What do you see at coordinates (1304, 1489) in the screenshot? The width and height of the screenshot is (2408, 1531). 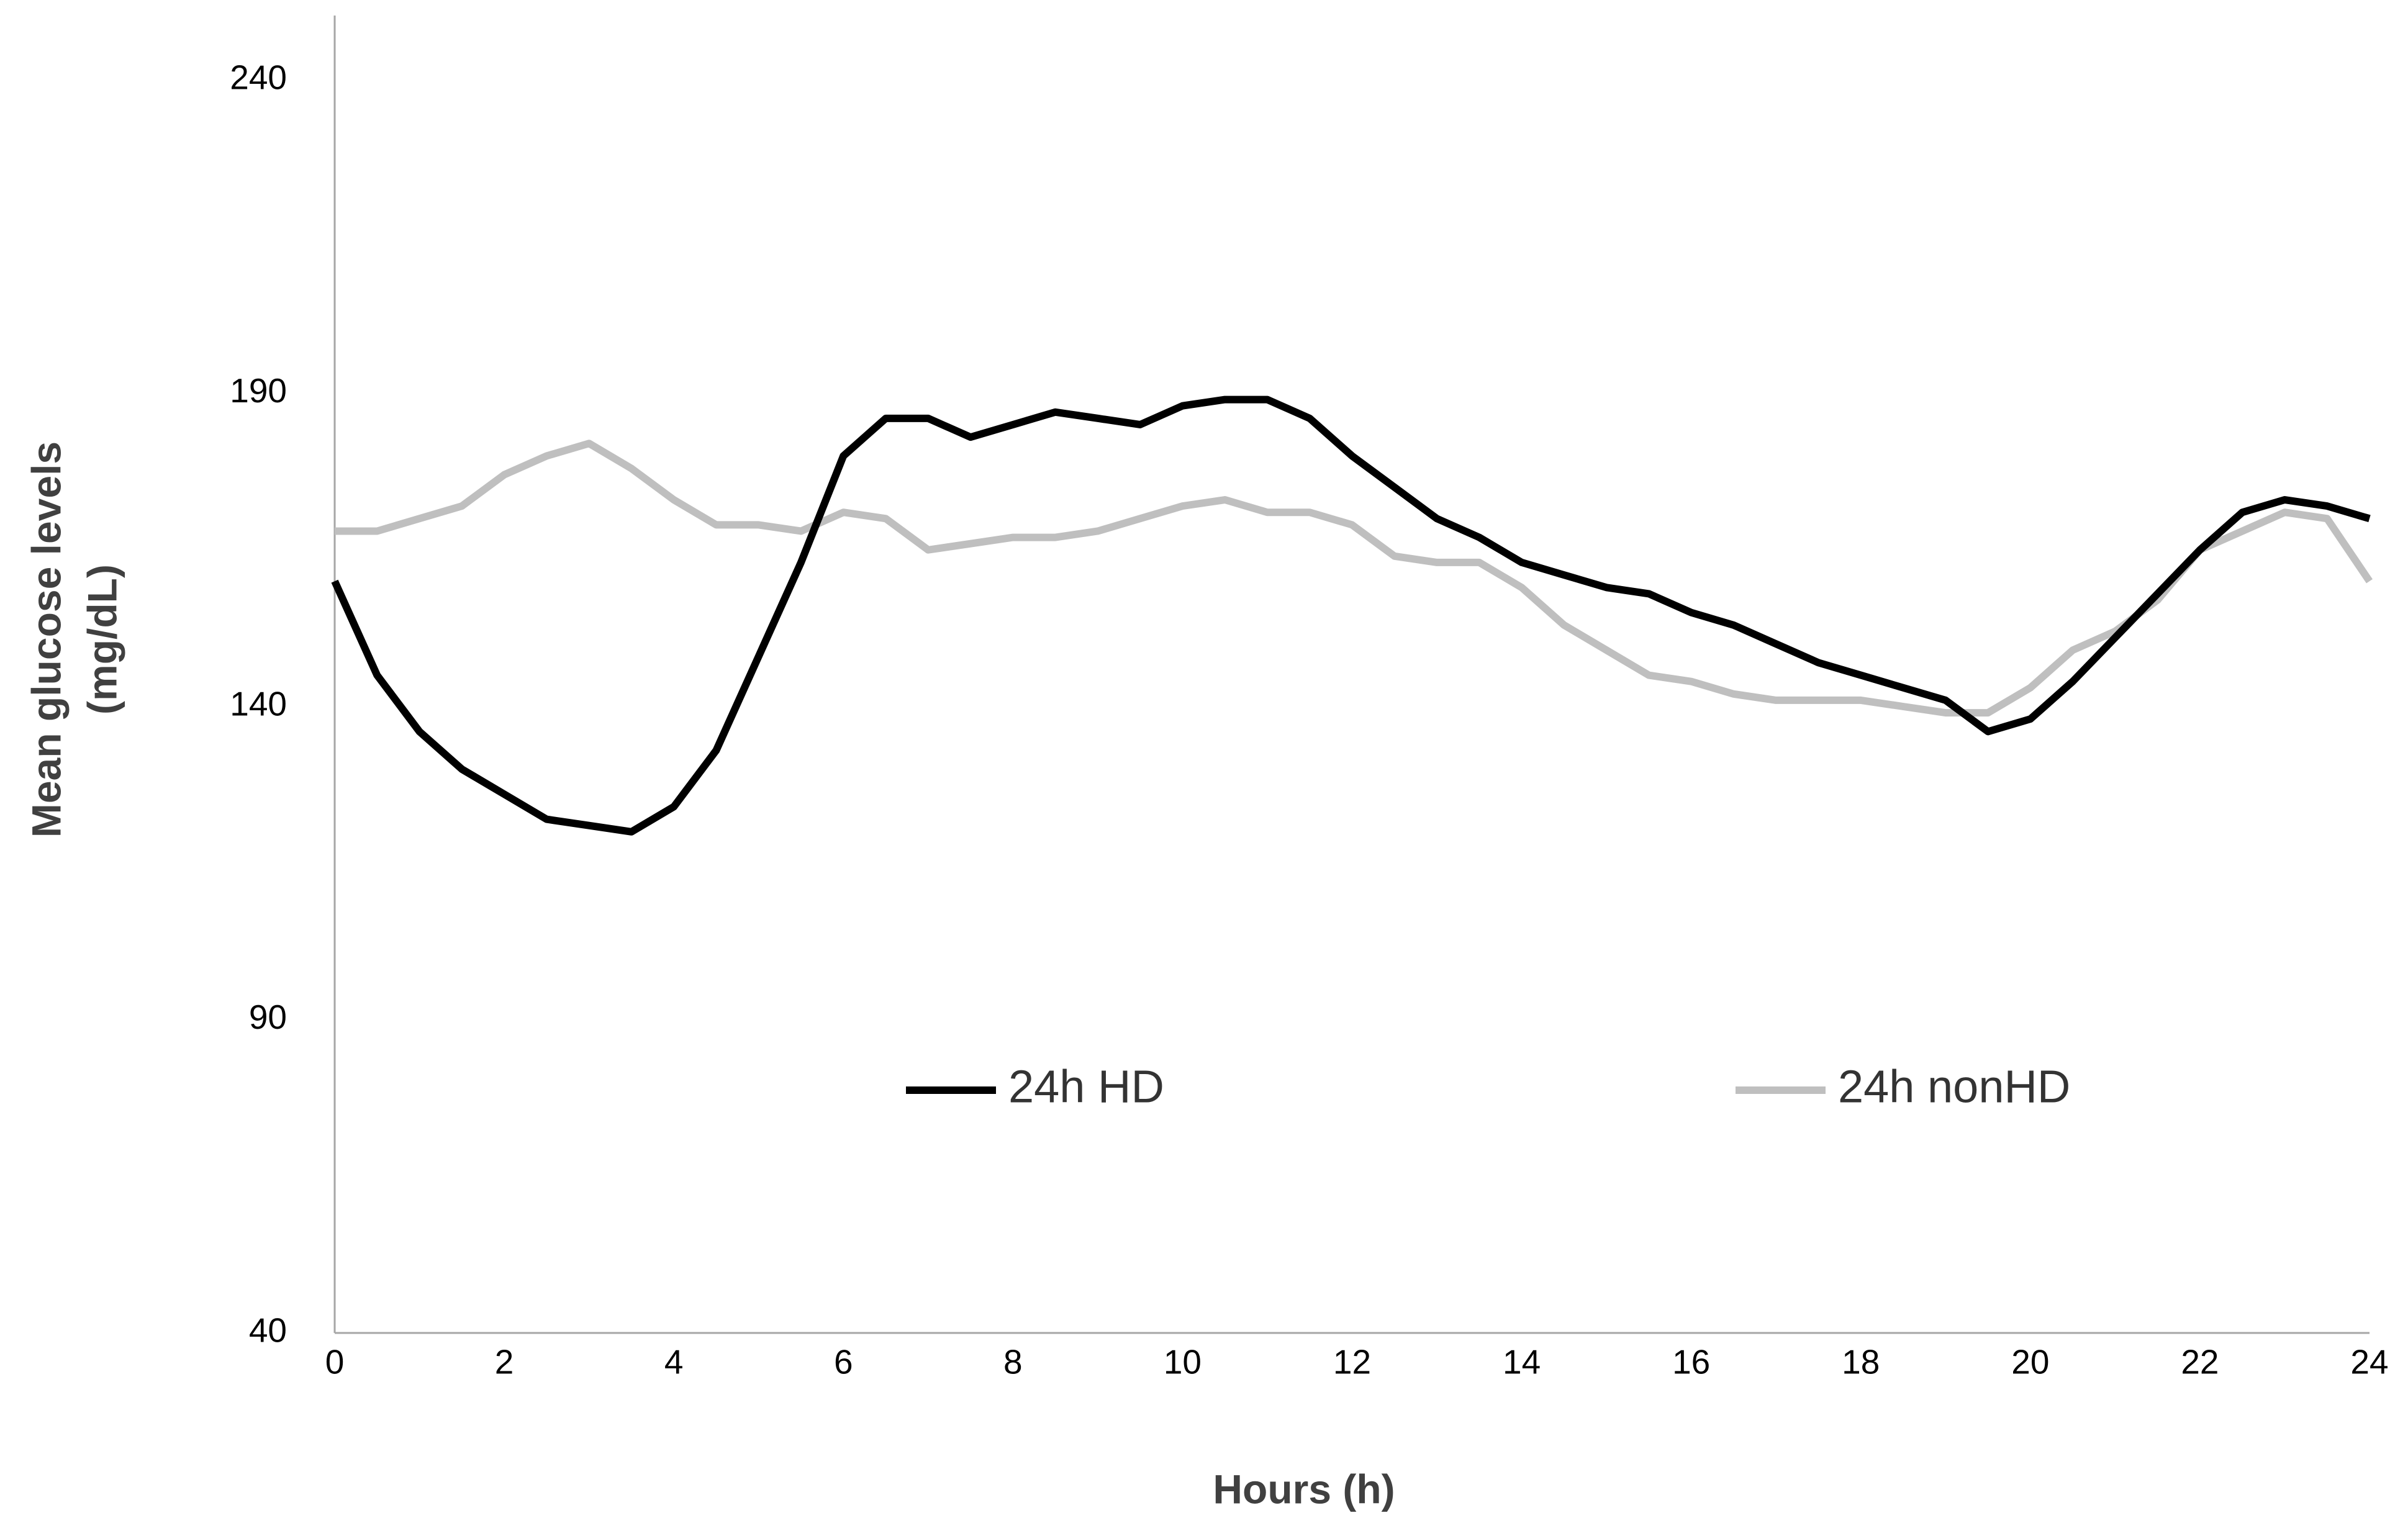 I see `x-axis-title: Hours (h)` at bounding box center [1304, 1489].